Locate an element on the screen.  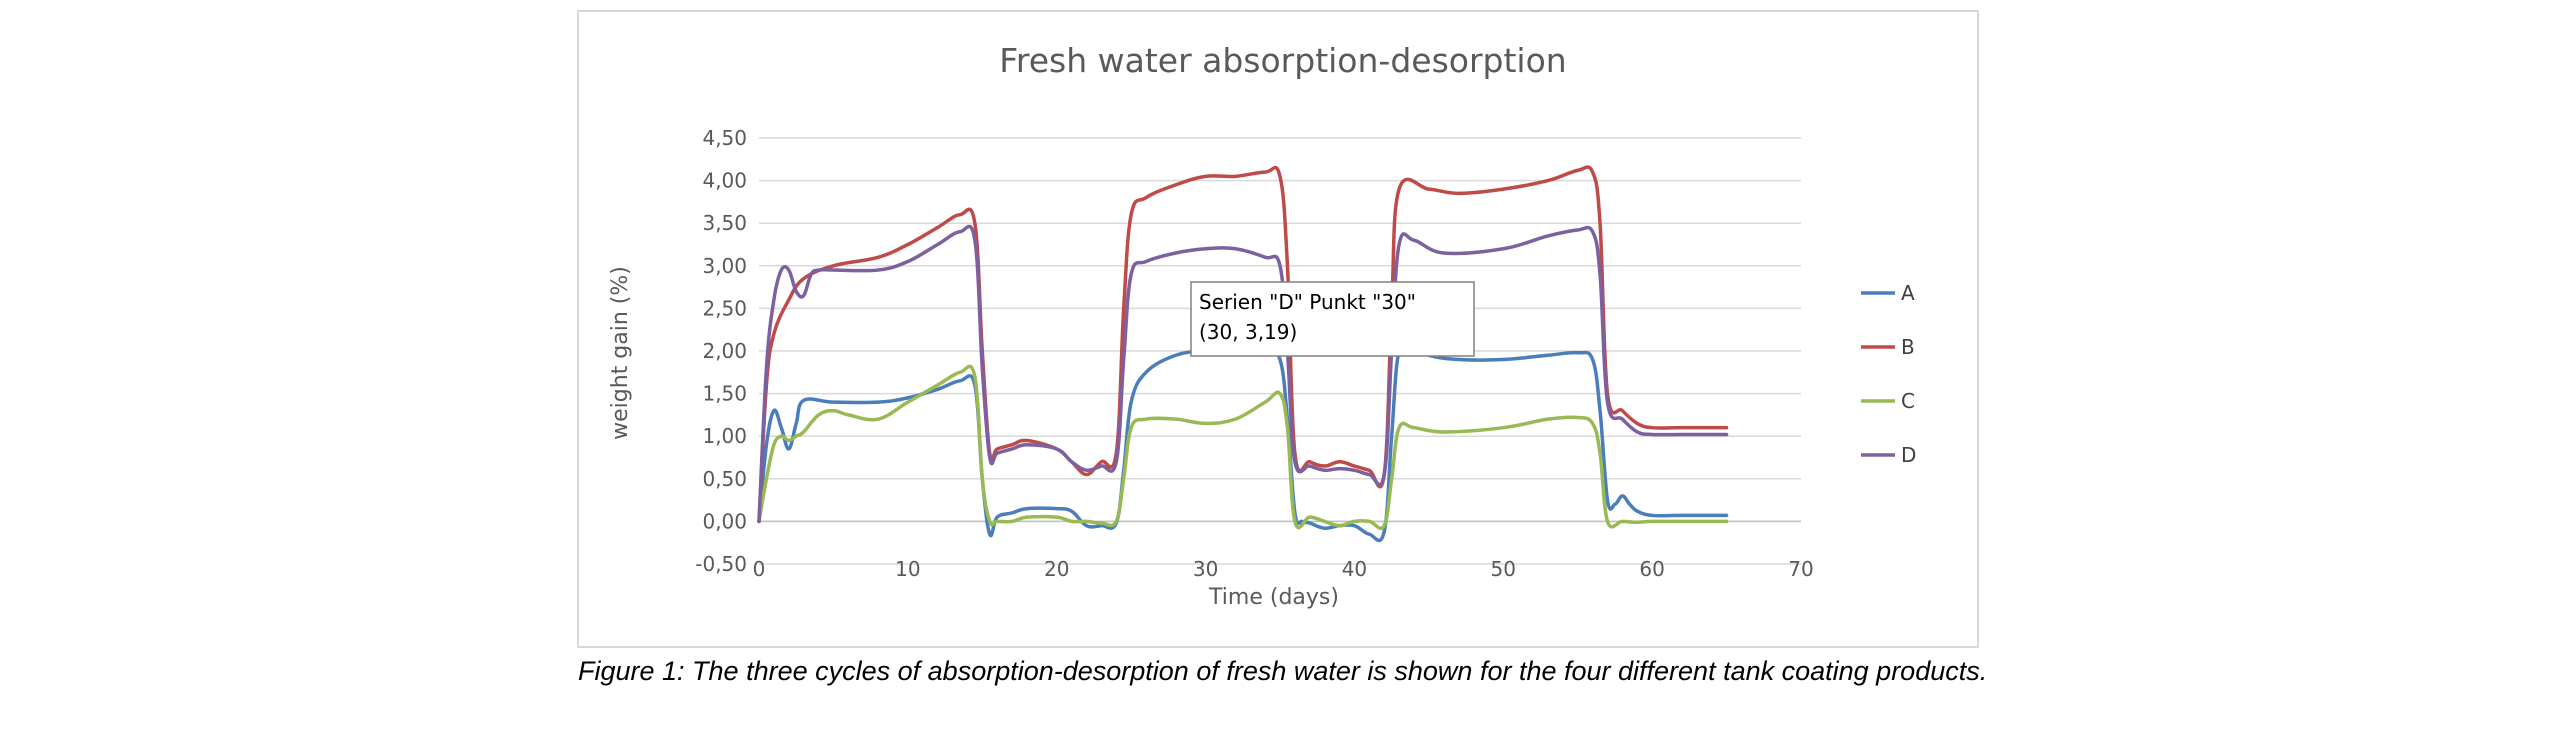
y-tick-label: 2,00 is located at coordinates (724, 351).